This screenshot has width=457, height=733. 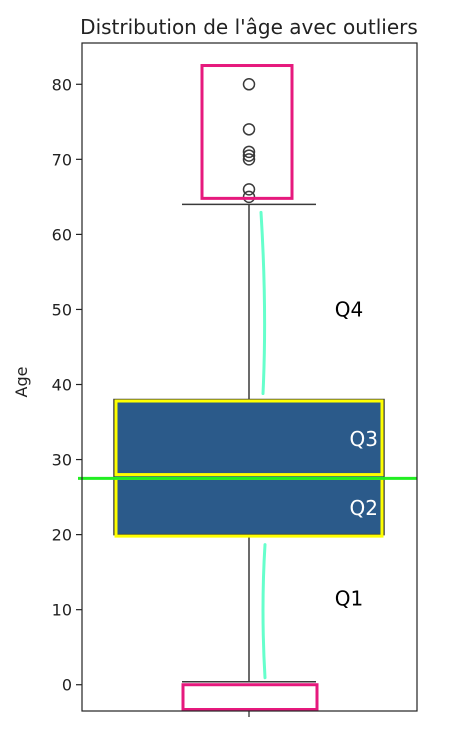 I want to click on quartile-label-q4: Q4, so click(x=349, y=309).